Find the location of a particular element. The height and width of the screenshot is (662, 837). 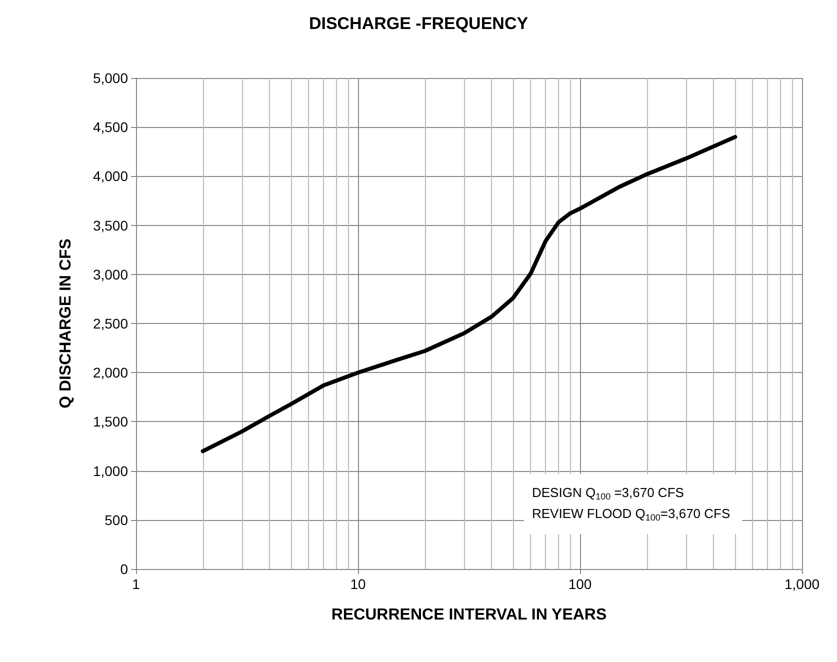

y-axis-title: Q DISCHARGE IN CFS is located at coordinates (66, 323).